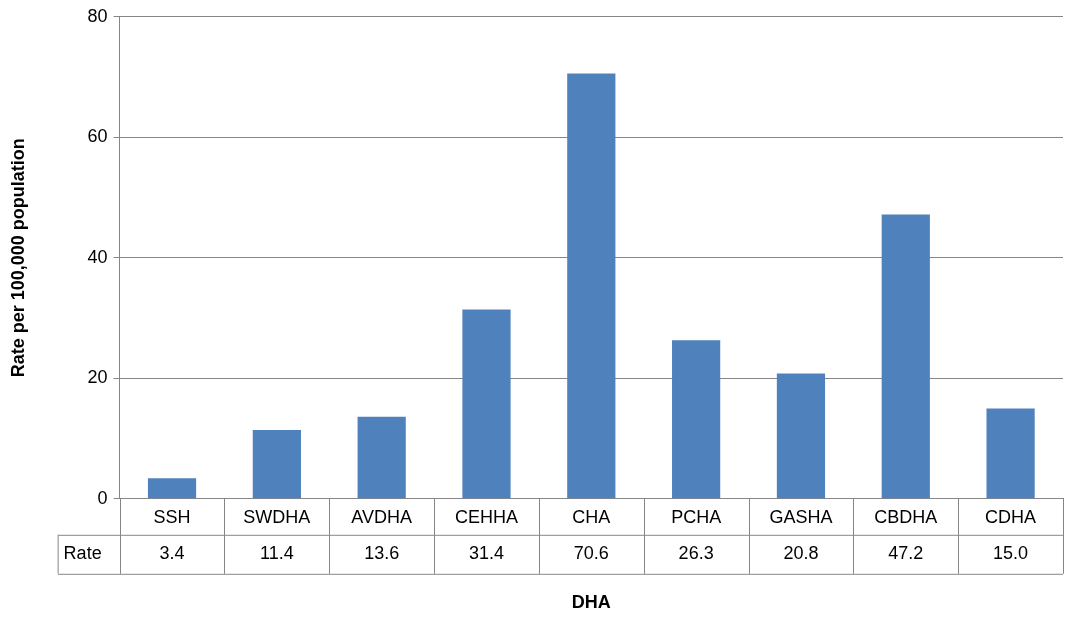  I want to click on y-tick-label: 40, so click(97, 256).